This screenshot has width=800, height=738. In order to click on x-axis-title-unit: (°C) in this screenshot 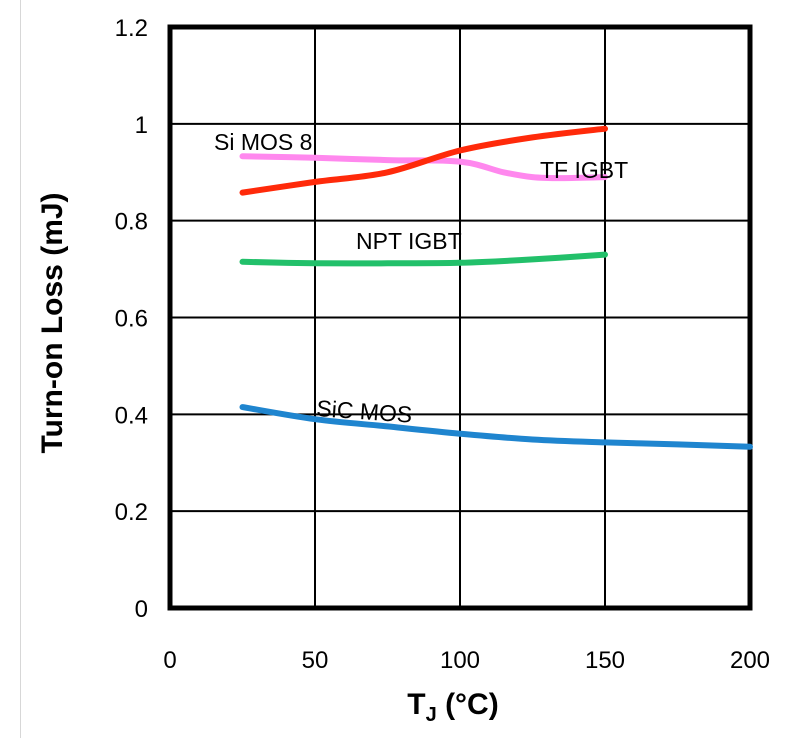, I will do `click(468, 704)`.